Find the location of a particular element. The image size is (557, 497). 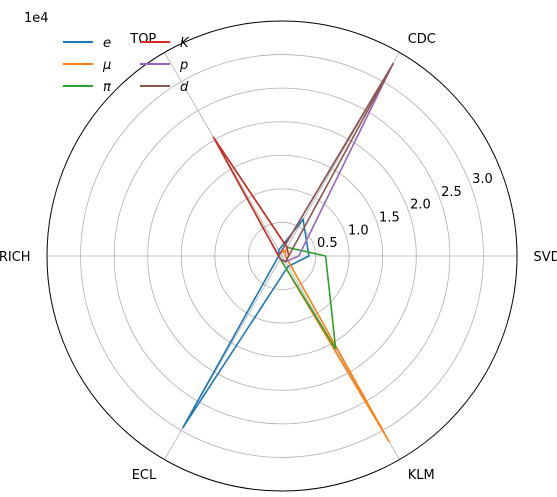

legend-label: π is located at coordinates (107, 87).